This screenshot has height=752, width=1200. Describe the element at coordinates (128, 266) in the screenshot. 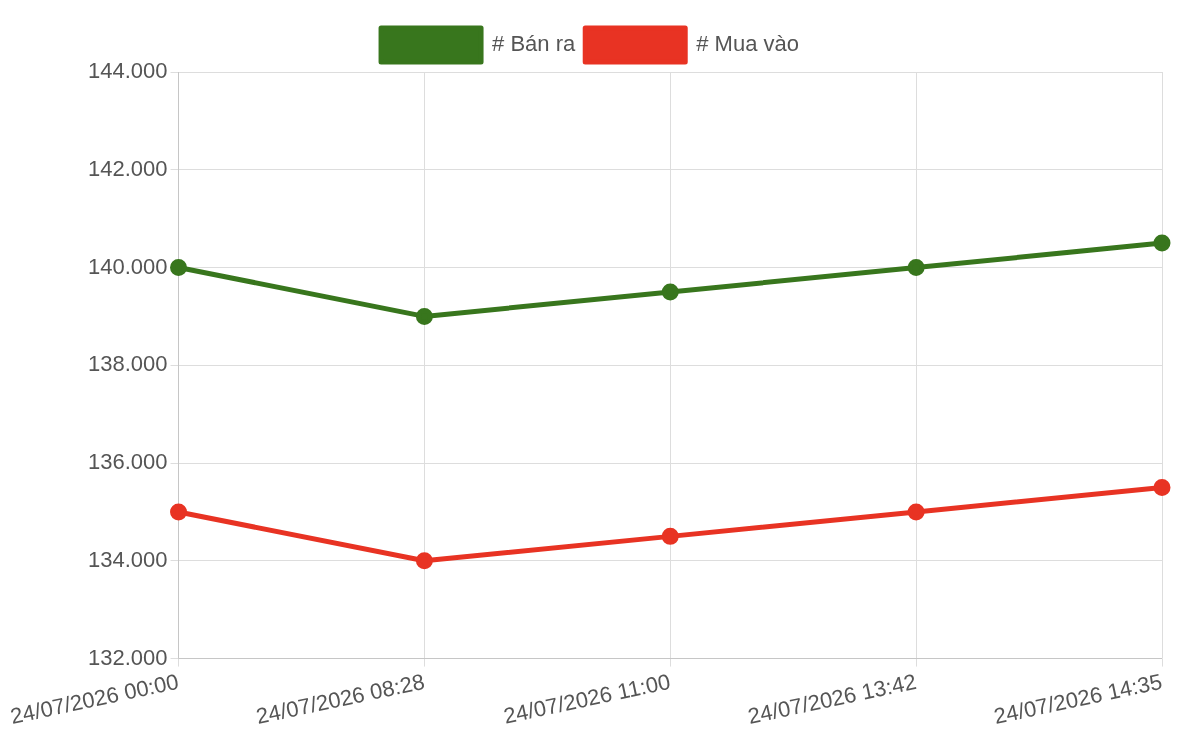

I see `y-tick-label: 140.000` at that location.